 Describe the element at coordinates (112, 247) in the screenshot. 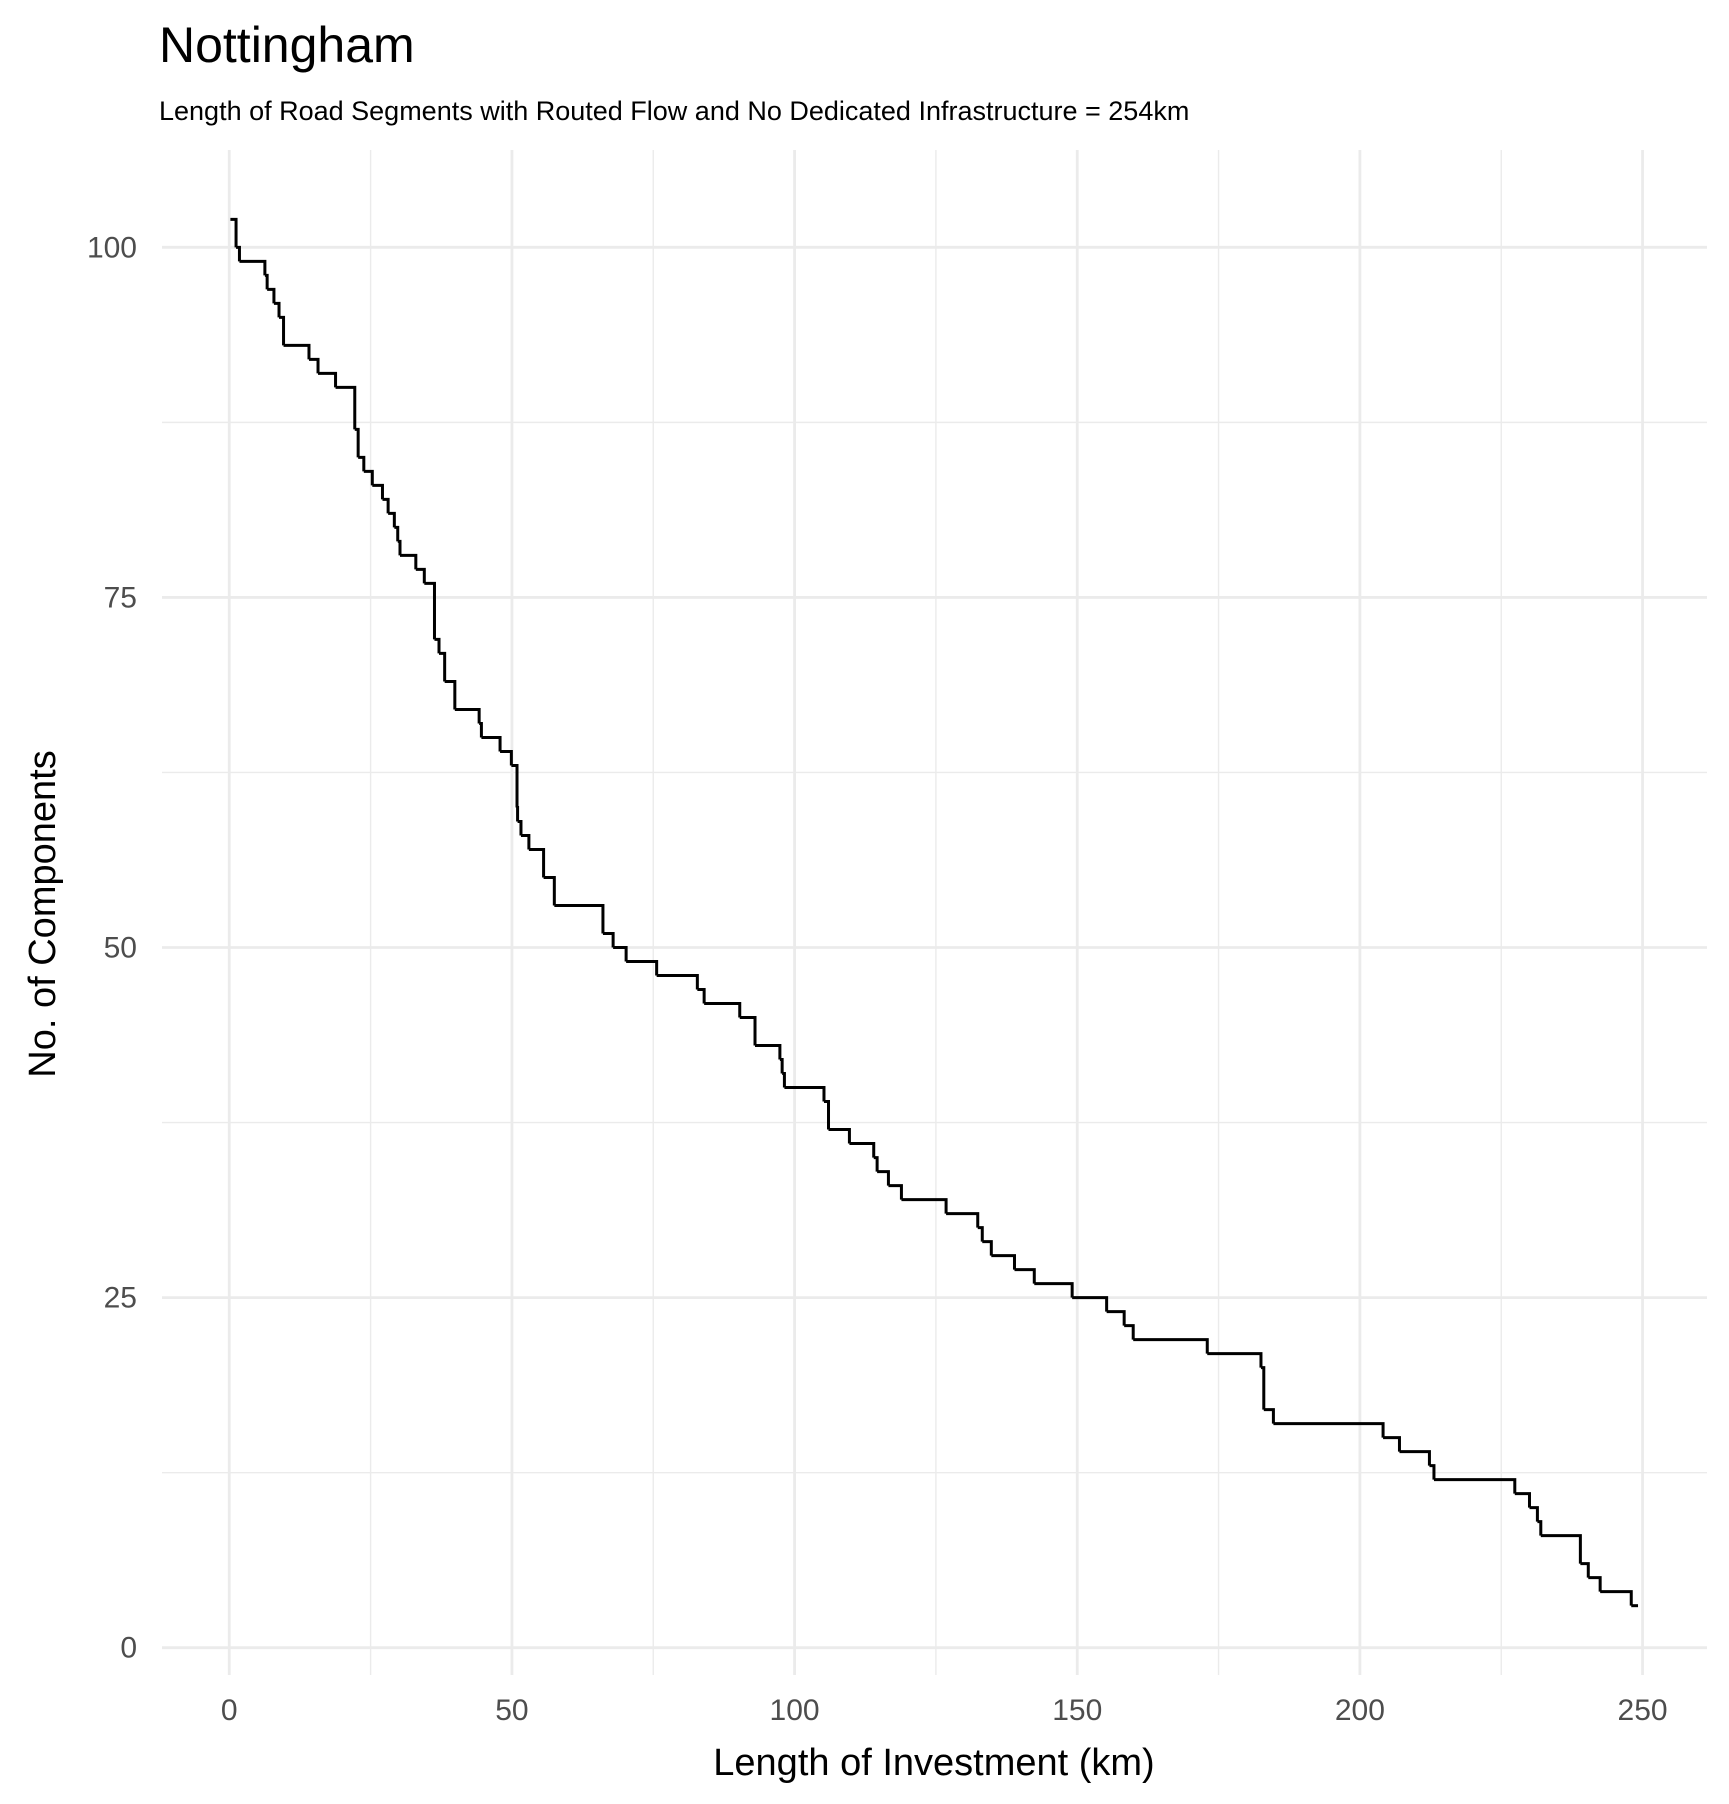

I see `y-tick-label: 100` at that location.